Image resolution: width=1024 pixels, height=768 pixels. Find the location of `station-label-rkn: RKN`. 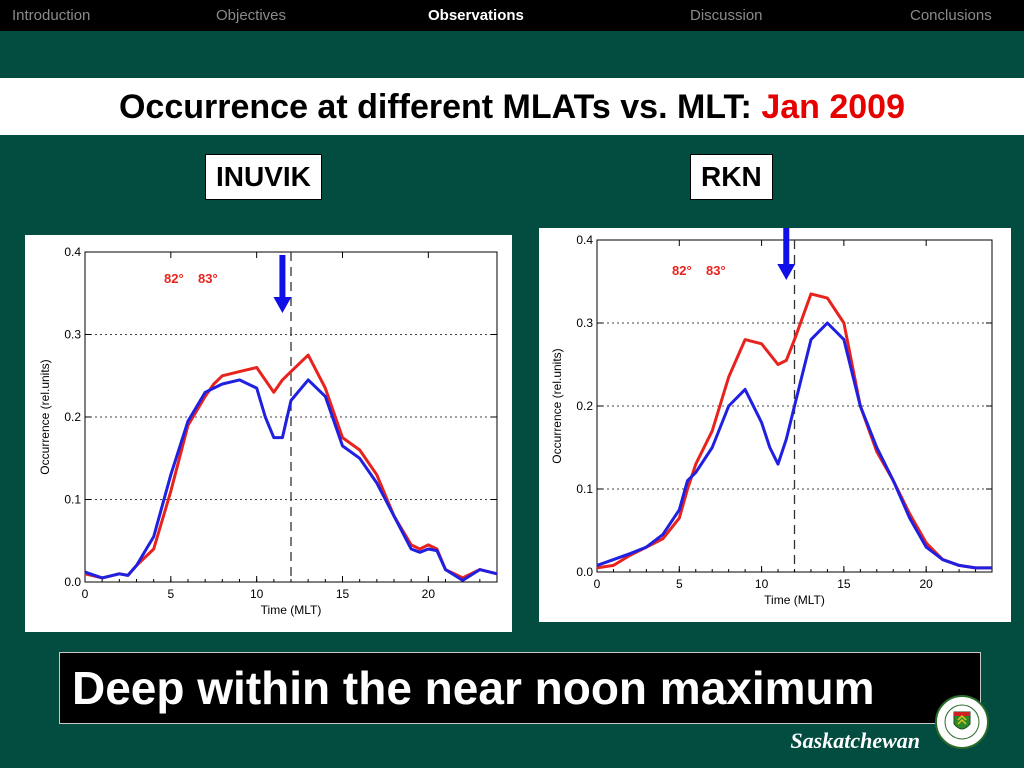

station-label-rkn: RKN is located at coordinates (731, 177).